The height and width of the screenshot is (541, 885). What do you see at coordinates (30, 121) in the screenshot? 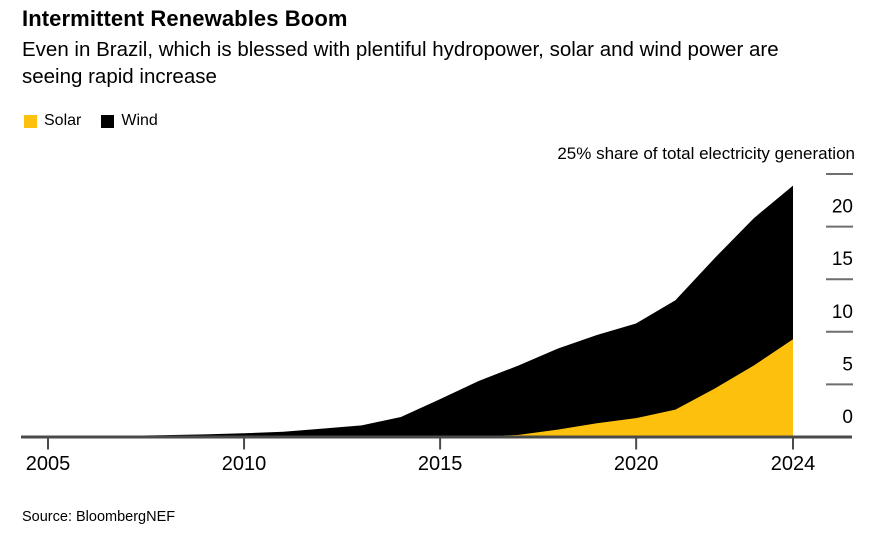
I see `solar-swatch-icon` at bounding box center [30, 121].